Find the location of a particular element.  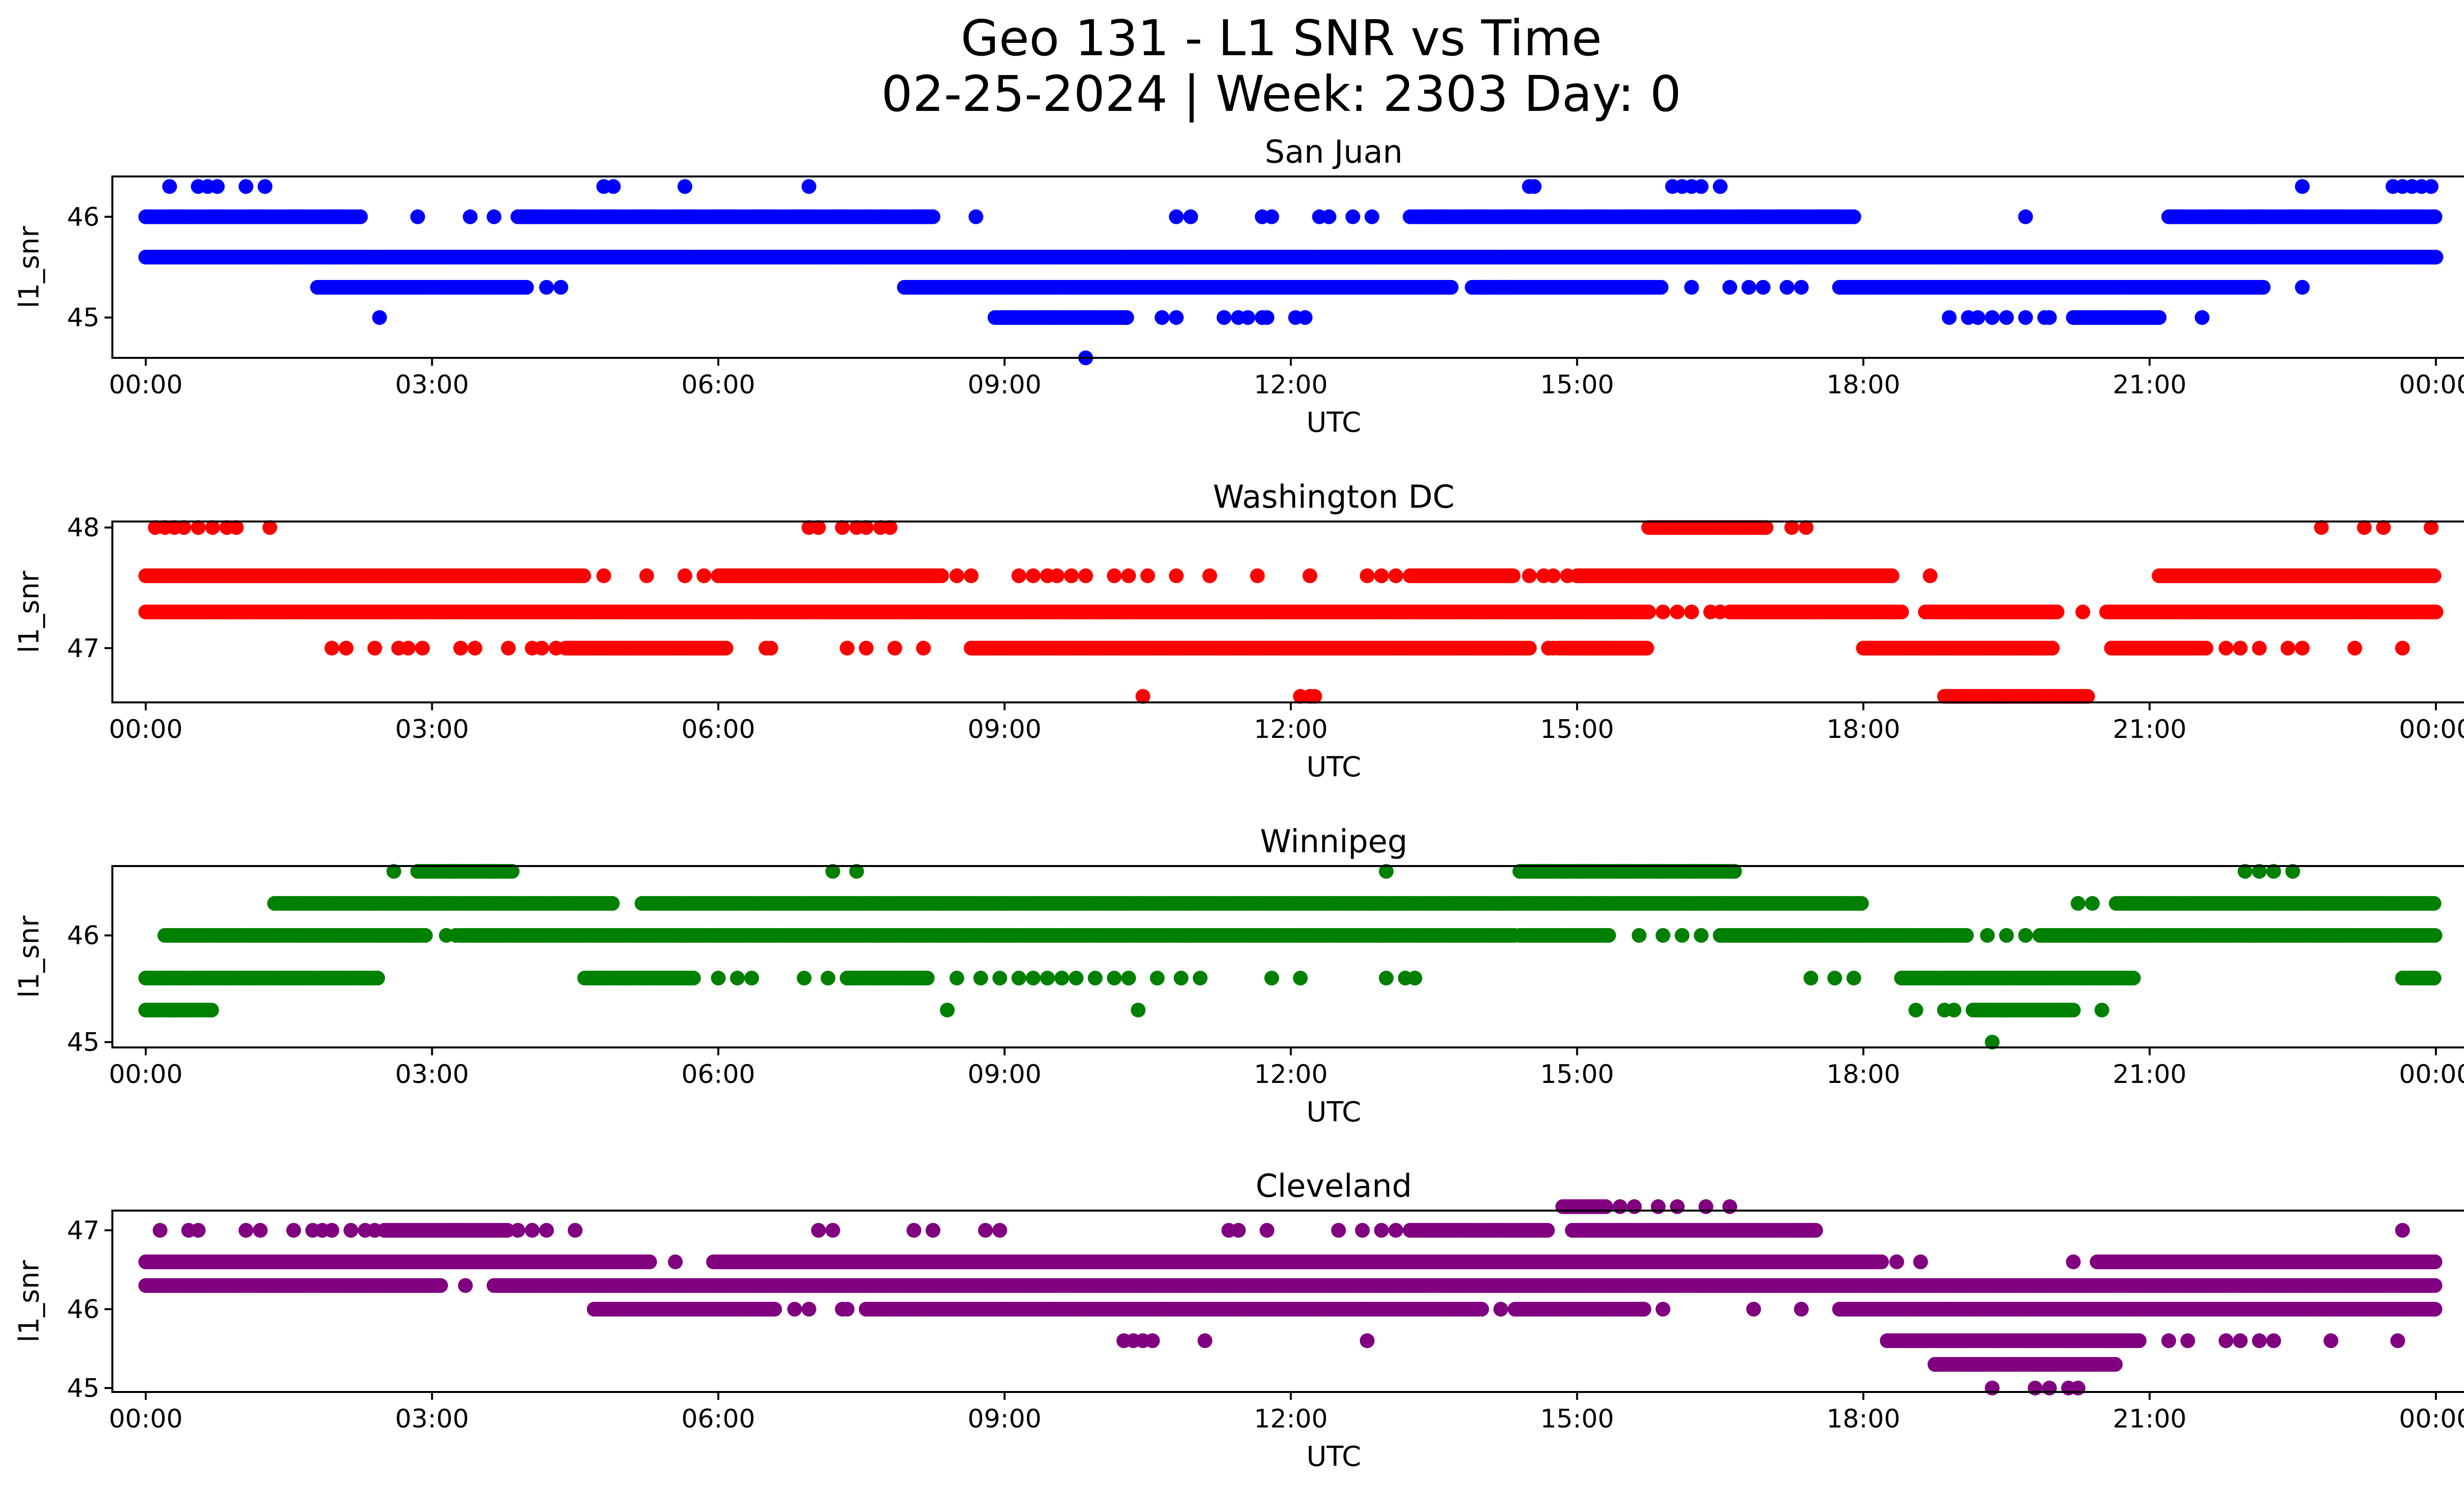

y-axis-label: l1_snr is located at coordinates (29, 267).